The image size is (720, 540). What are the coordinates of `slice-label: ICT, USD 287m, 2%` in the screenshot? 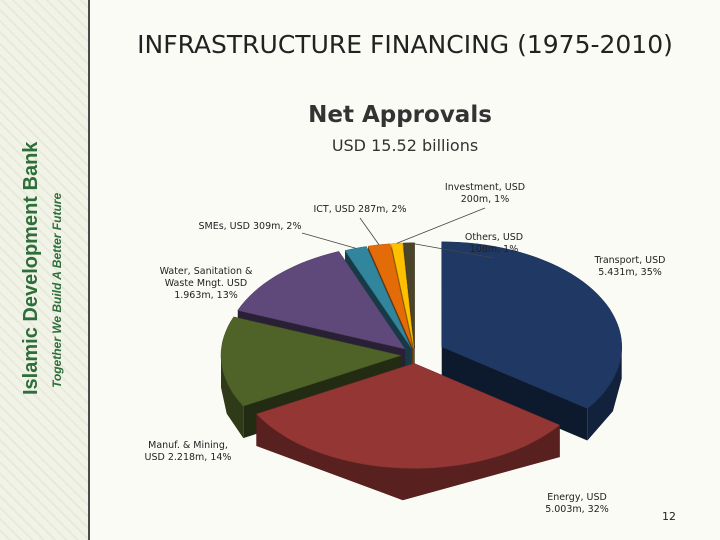 It's located at (360, 209).